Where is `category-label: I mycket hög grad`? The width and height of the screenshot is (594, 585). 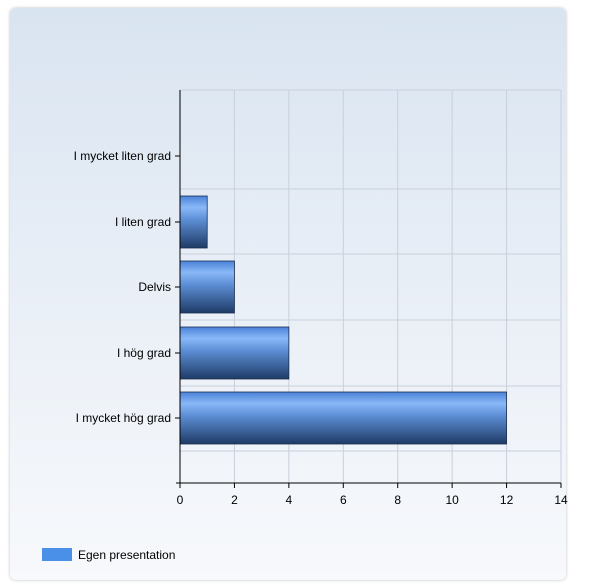
category-label: I mycket hög grad is located at coordinates (123, 418).